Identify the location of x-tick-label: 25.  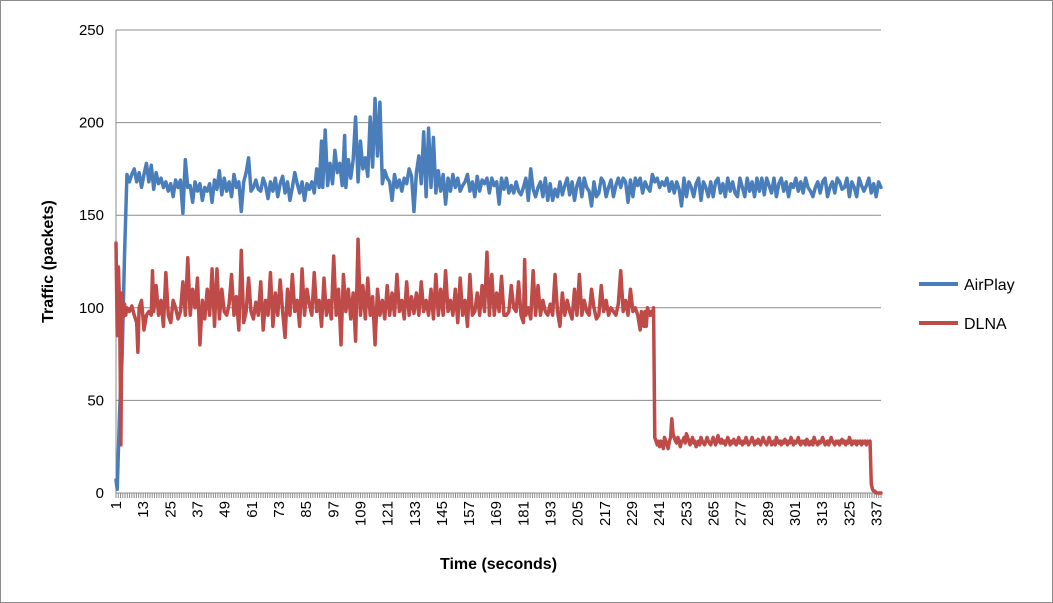
(170, 509).